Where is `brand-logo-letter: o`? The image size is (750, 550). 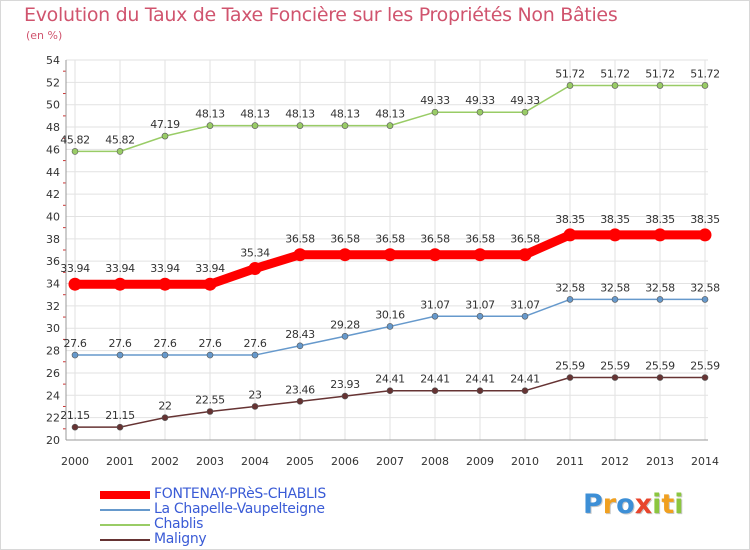 brand-logo-letter: o is located at coordinates (625, 504).